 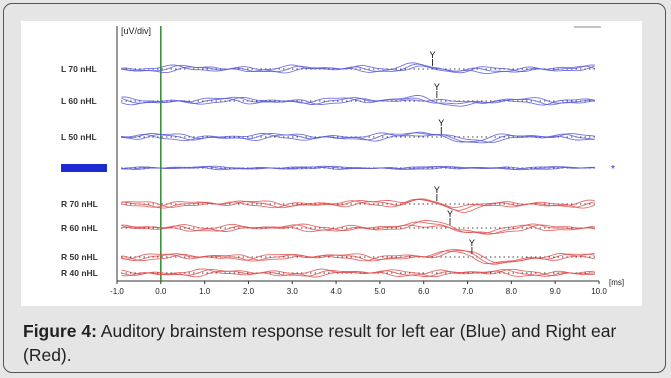 What do you see at coordinates (84, 168) in the screenshot?
I see `highlighted-row-label` at bounding box center [84, 168].